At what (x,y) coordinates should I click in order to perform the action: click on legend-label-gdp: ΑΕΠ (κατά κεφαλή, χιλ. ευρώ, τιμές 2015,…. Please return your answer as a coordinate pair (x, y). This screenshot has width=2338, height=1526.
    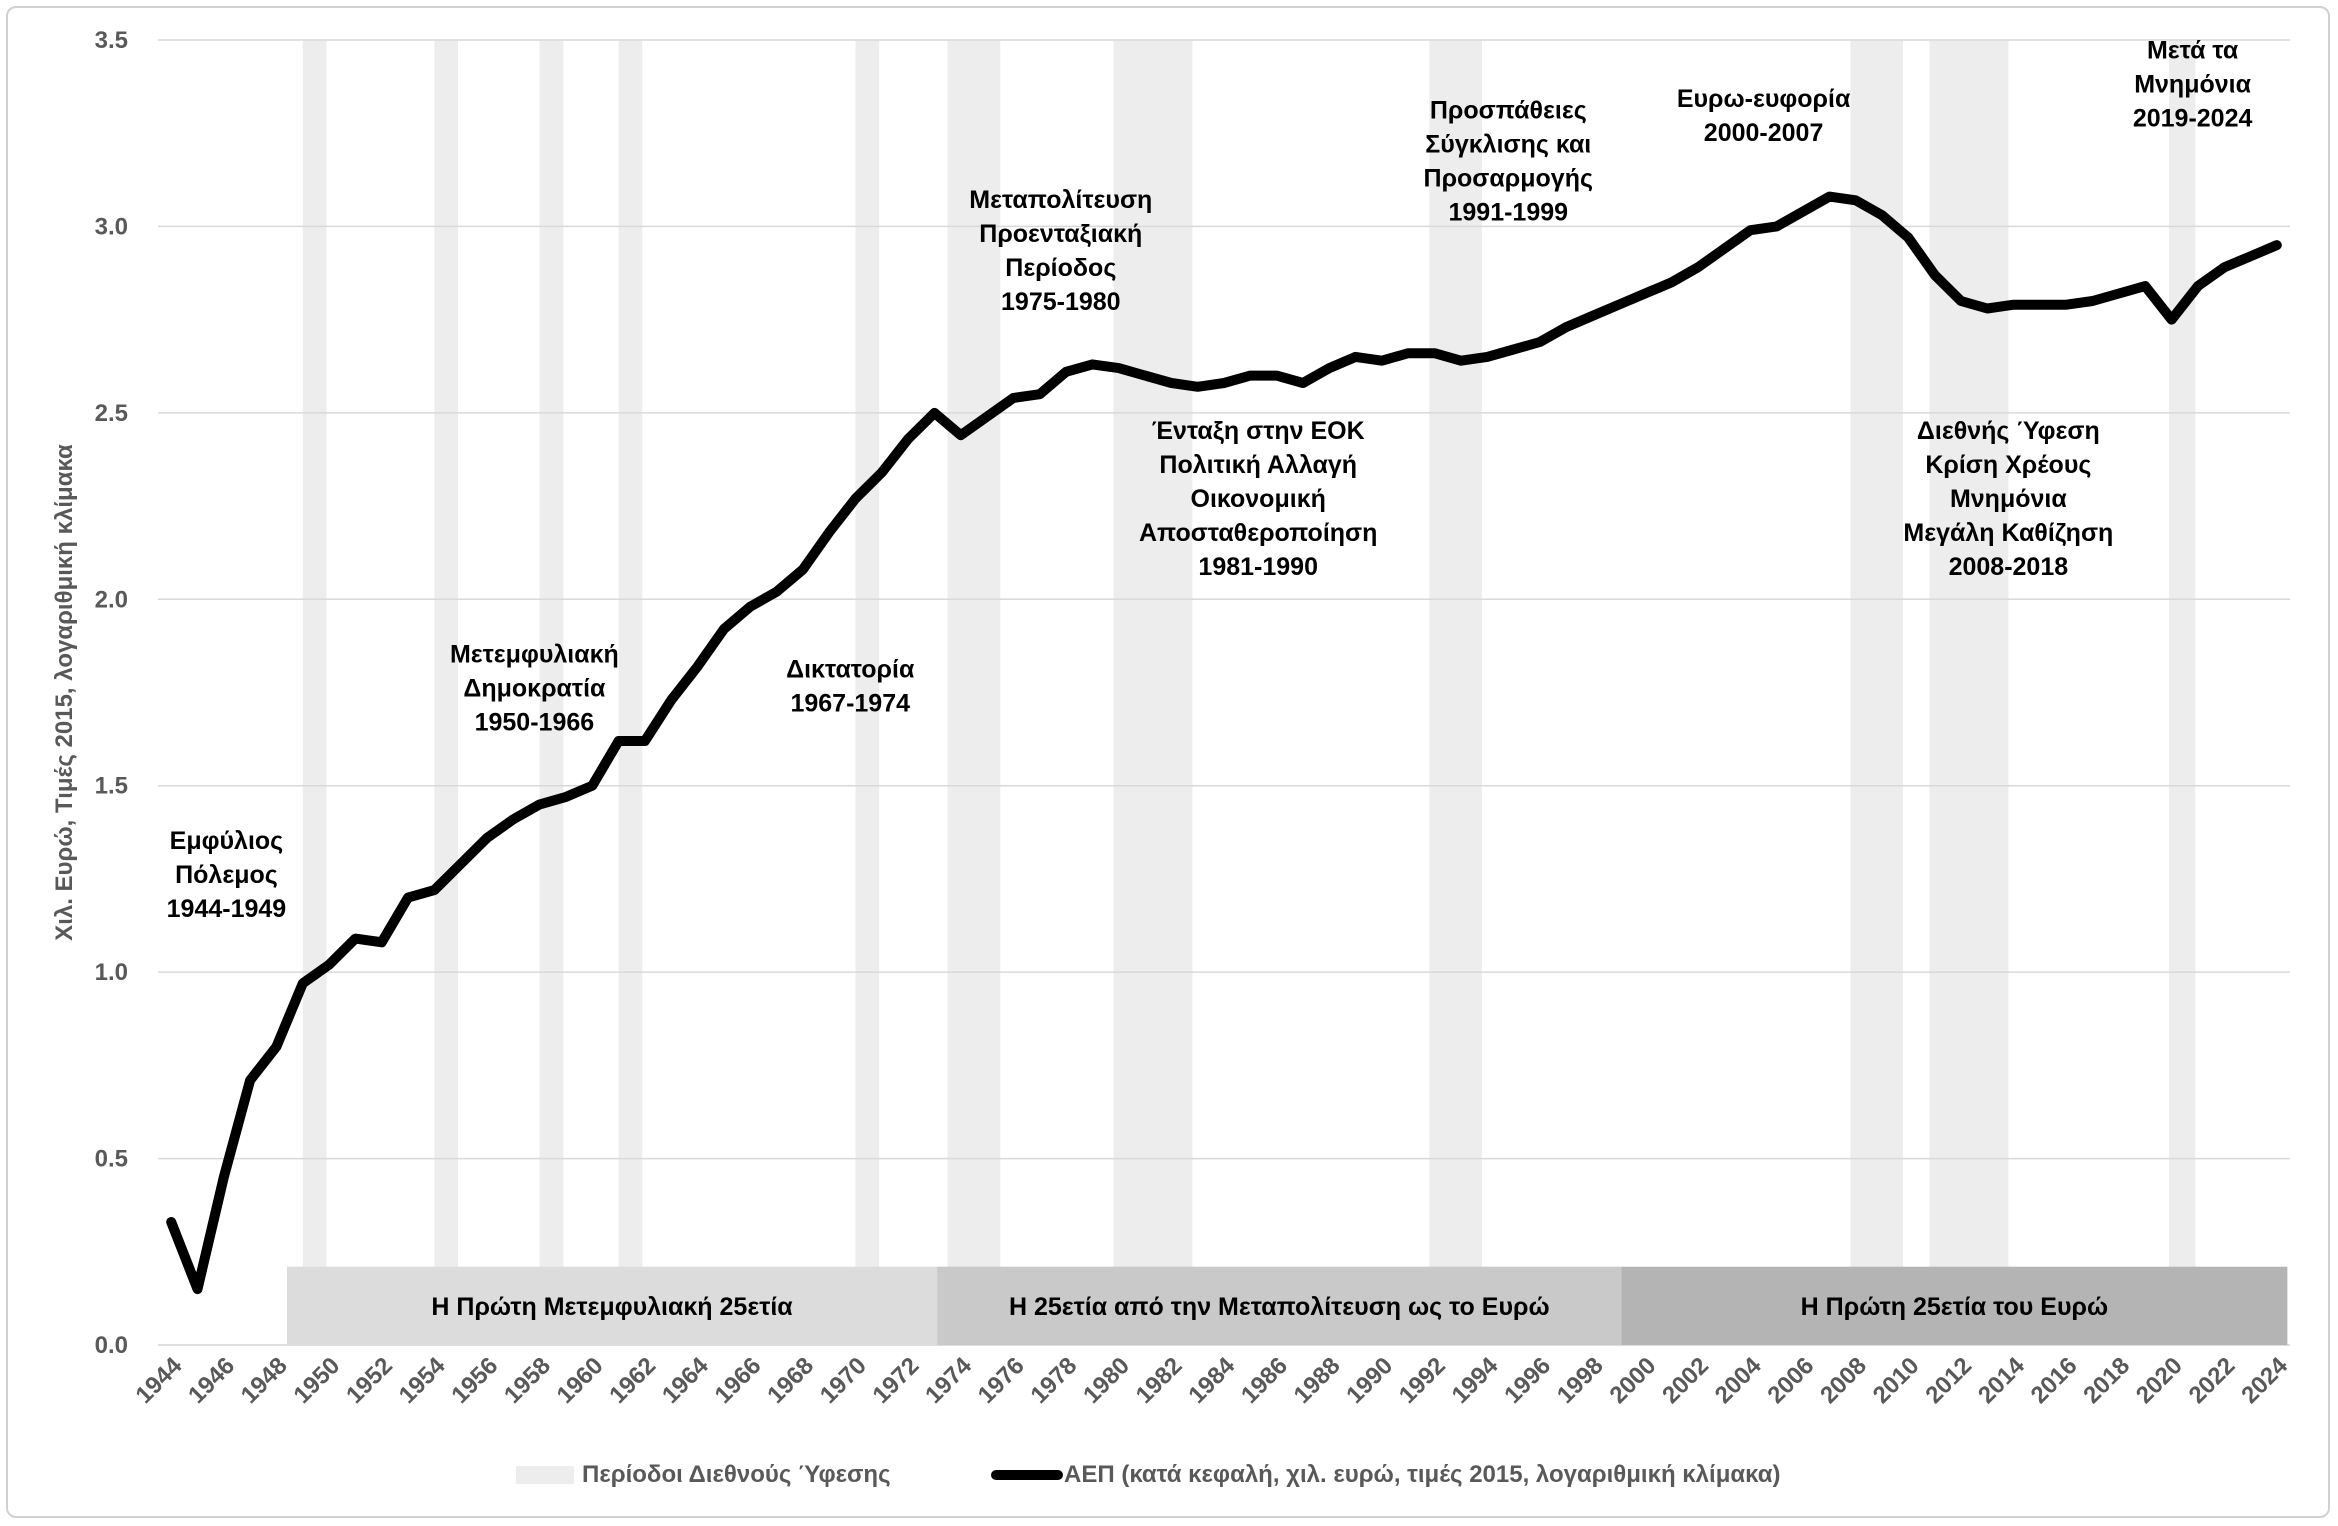
    Looking at the image, I should click on (1422, 1474).